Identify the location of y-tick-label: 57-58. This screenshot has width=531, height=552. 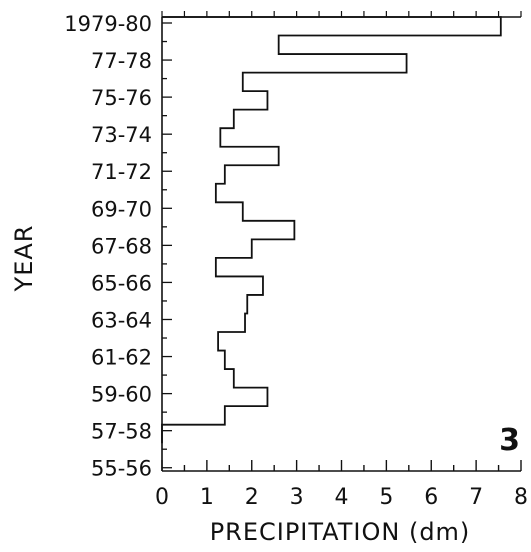
(121, 432).